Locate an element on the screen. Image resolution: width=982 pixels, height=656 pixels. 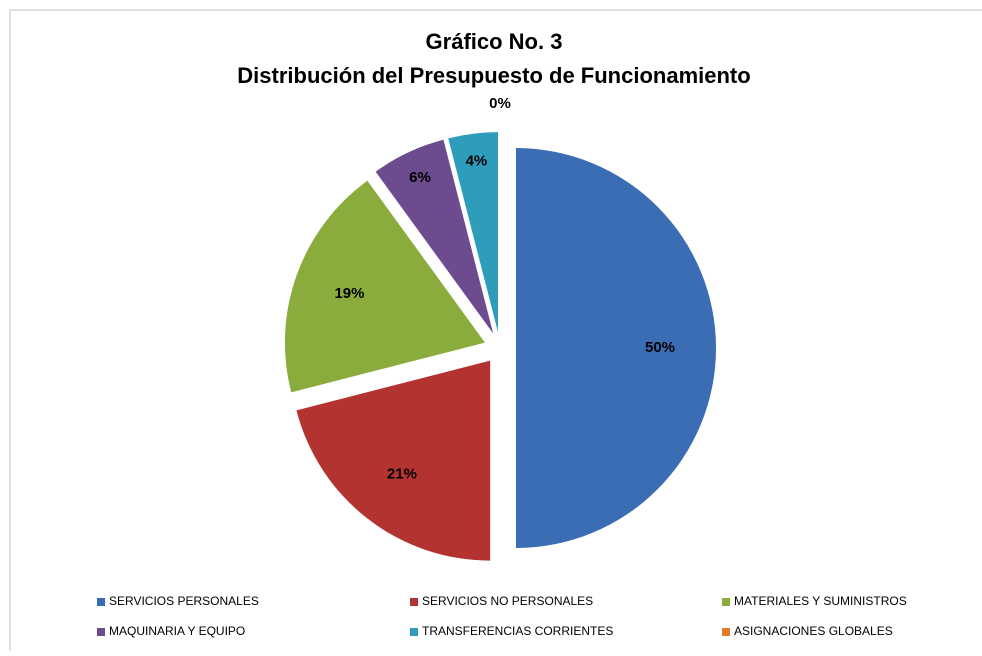
data-label: 21% is located at coordinates (402, 473).